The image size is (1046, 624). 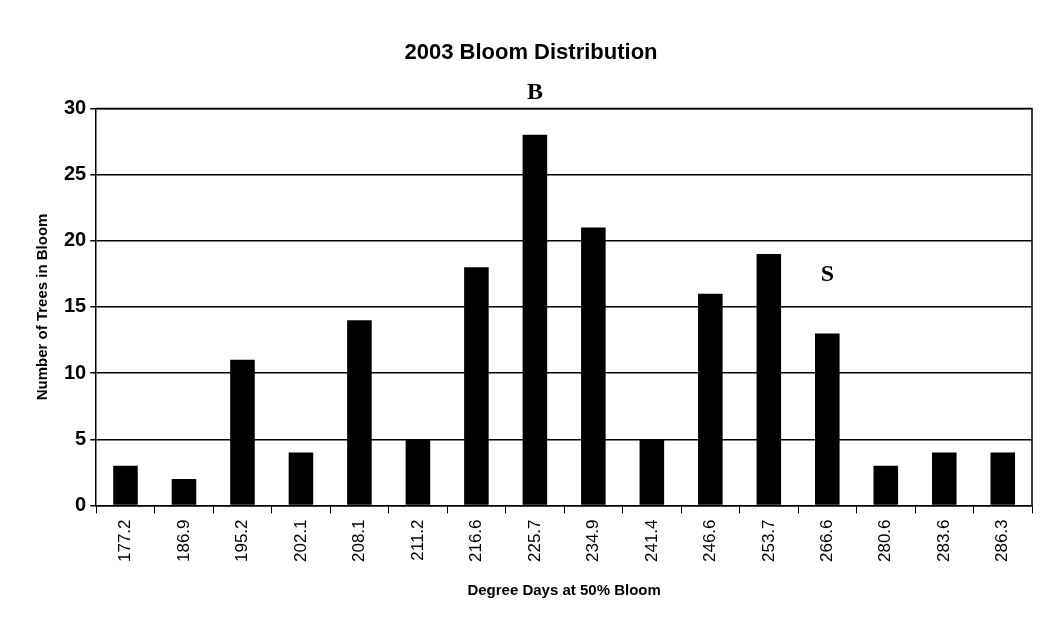 What do you see at coordinates (75, 173) in the screenshot?
I see `y-tick-label: 25` at bounding box center [75, 173].